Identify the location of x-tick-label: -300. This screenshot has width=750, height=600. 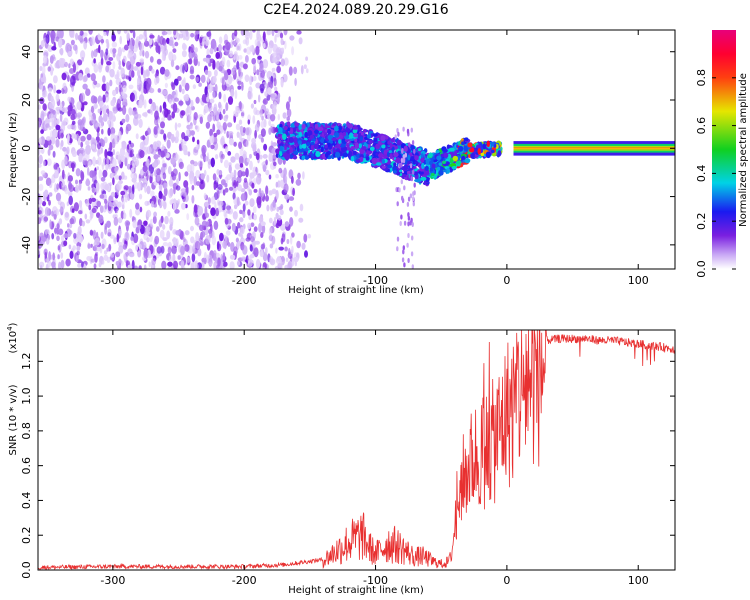
(112, 580).